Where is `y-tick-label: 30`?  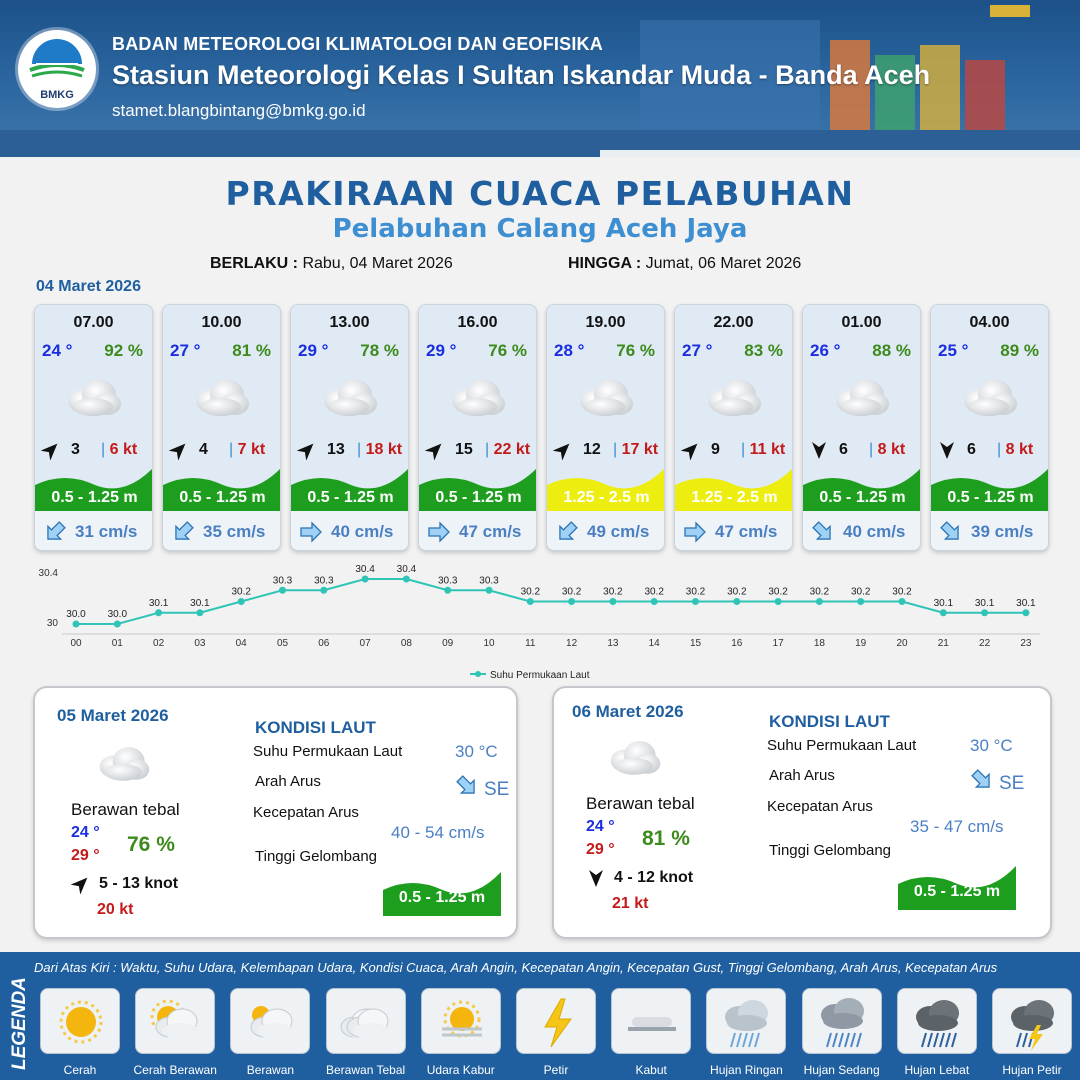 y-tick-label: 30 is located at coordinates (53, 623).